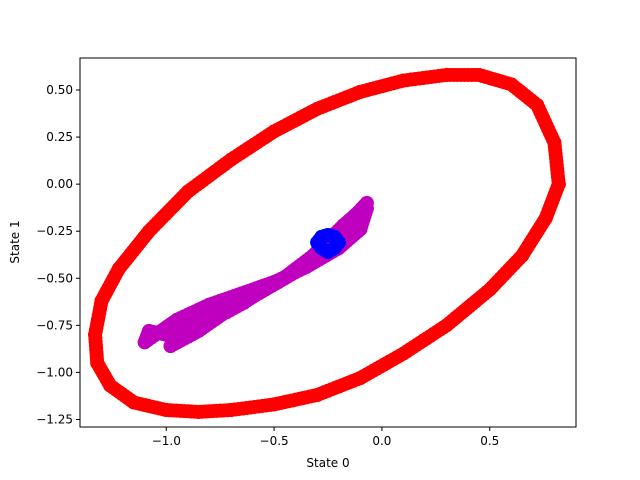 This screenshot has height=480, width=640. What do you see at coordinates (327, 463) in the screenshot?
I see `x-axis-label: State 0` at bounding box center [327, 463].